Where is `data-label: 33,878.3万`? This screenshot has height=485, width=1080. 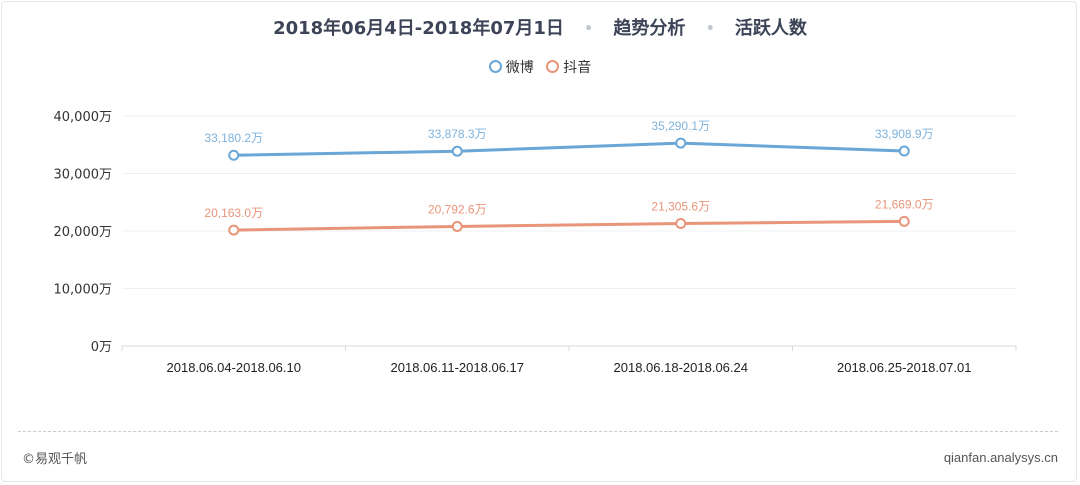 data-label: 33,878.3万 is located at coordinates (457, 134).